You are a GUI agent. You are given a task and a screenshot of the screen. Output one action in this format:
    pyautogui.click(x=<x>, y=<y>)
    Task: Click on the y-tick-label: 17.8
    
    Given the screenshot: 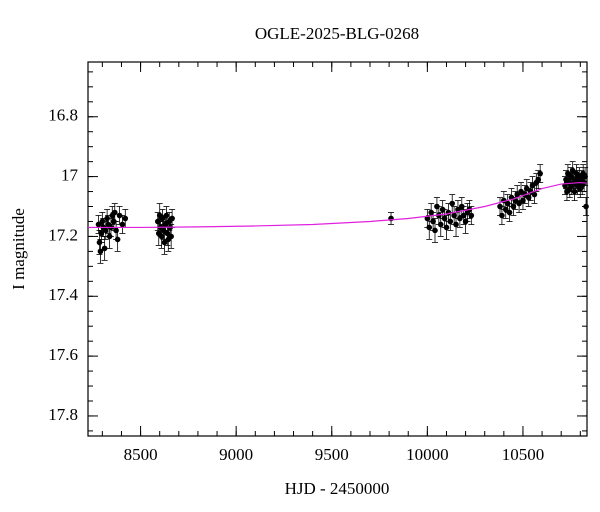 What is the action you would take?
    pyautogui.click(x=63, y=414)
    